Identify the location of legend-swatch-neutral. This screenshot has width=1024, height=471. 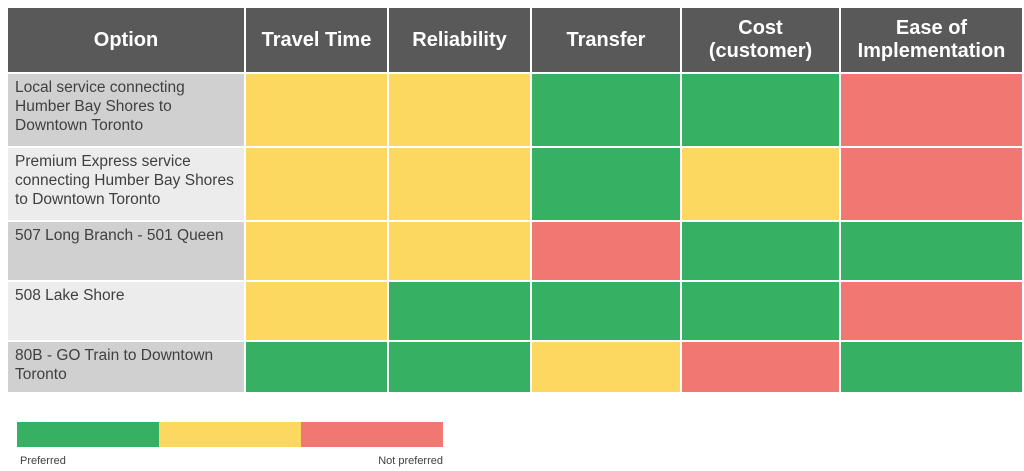
(230, 434).